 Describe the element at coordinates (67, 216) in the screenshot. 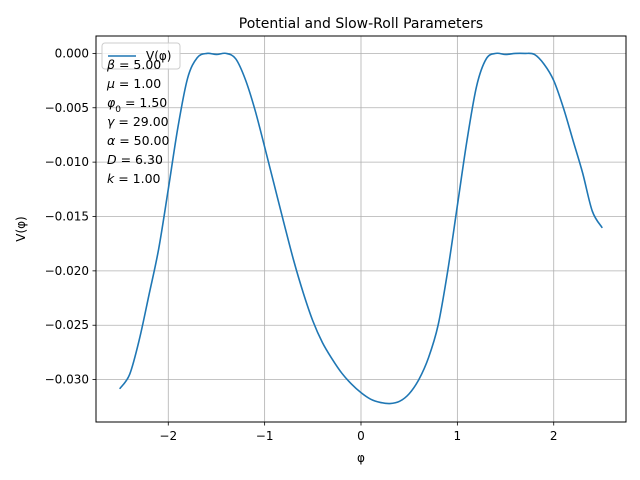

I see `y-tick-label: −0.015` at that location.